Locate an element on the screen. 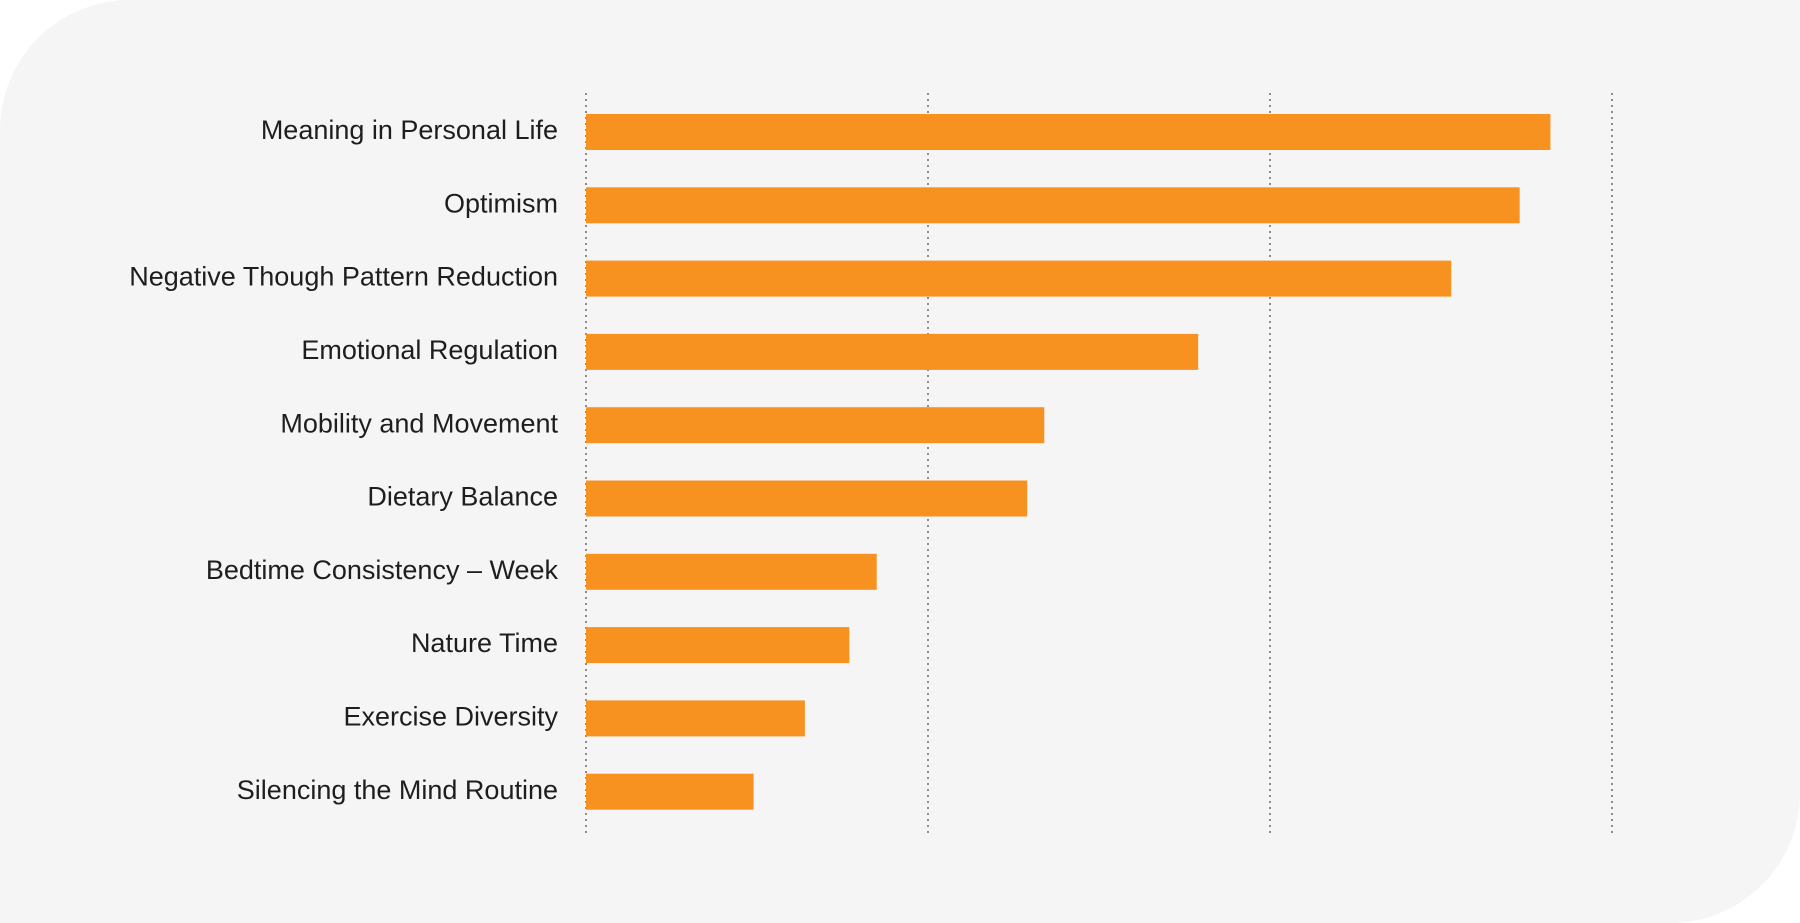 The height and width of the screenshot is (923, 1800). category-label-6: Bedtime Consistency – Week is located at coordinates (382, 570).